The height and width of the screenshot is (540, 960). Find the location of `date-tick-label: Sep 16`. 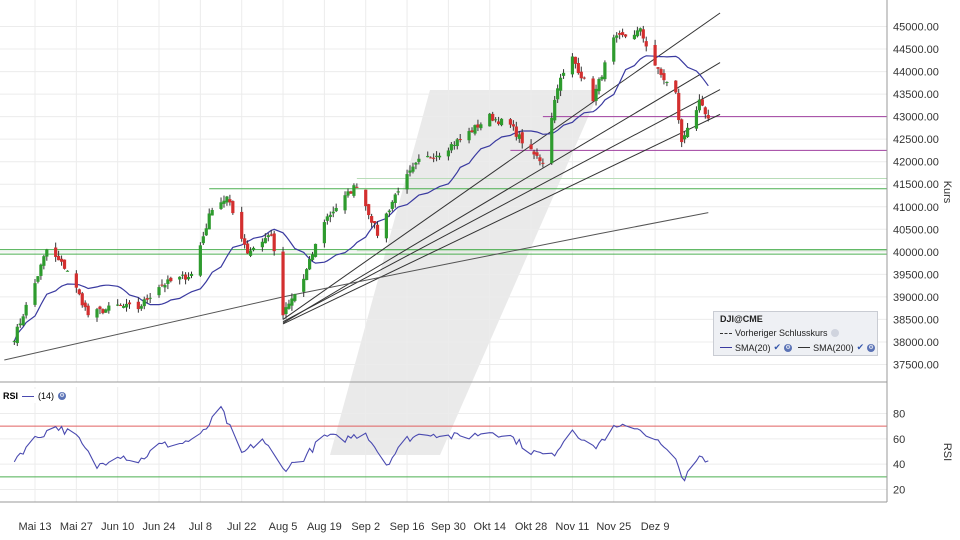

date-tick-label: Sep 16 is located at coordinates (407, 527).